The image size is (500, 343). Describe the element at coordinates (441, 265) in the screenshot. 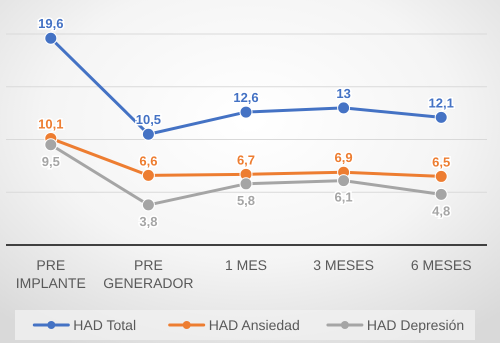

I see `x-tick-label: 6 MESES` at that location.